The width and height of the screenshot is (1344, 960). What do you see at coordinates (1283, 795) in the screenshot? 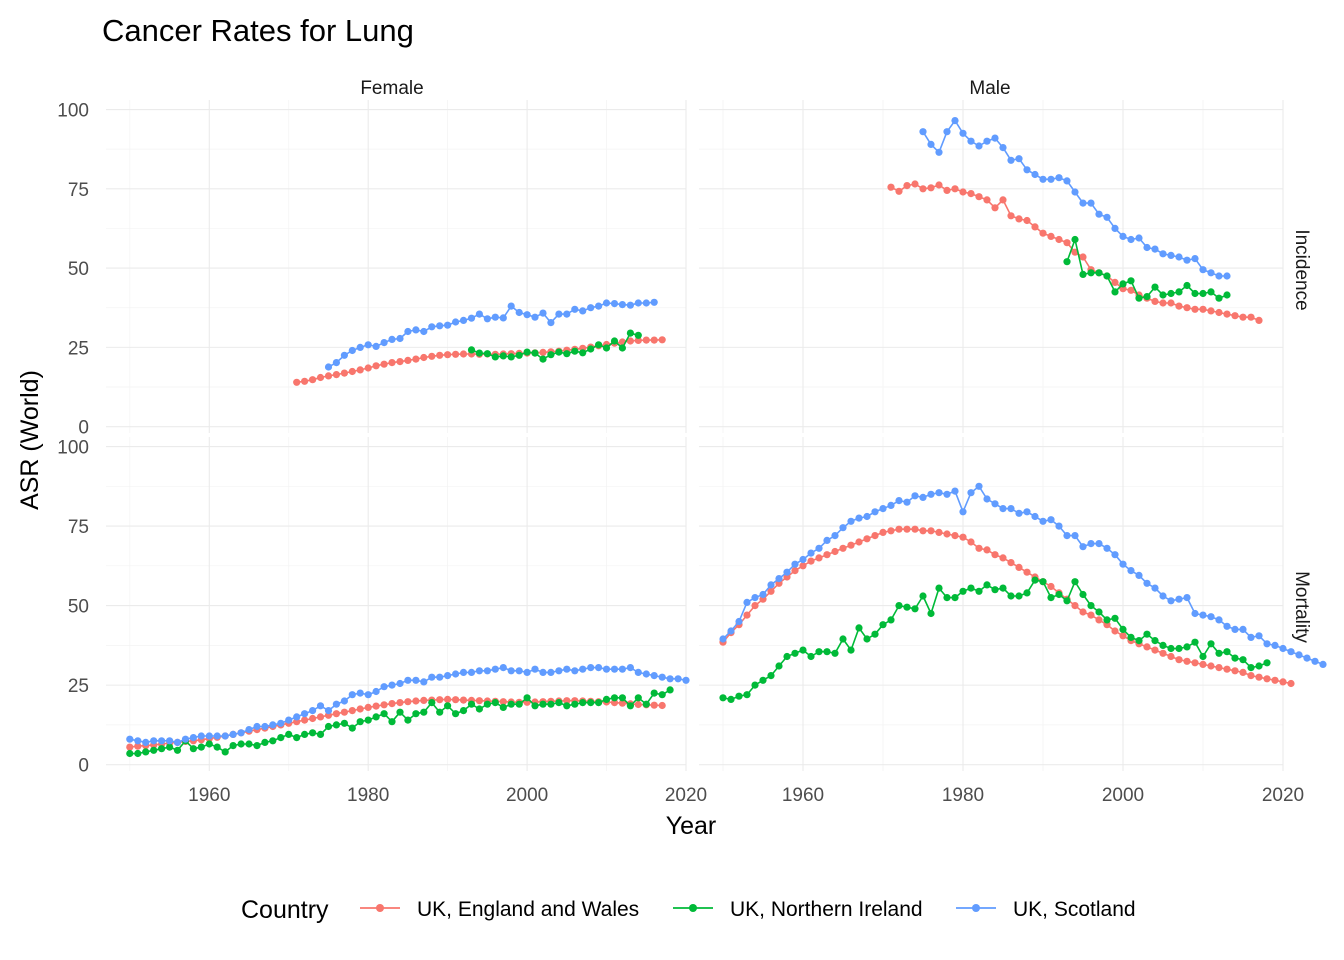
I see `x-tick-label: 2020` at bounding box center [1283, 795].